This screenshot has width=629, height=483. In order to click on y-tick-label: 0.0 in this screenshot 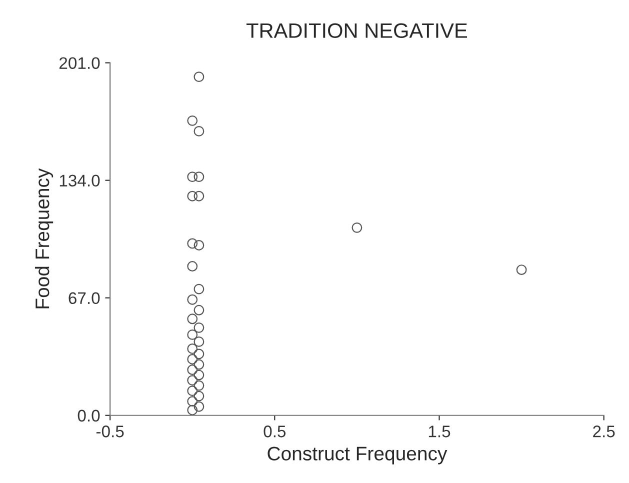, I will do `click(89, 416)`.